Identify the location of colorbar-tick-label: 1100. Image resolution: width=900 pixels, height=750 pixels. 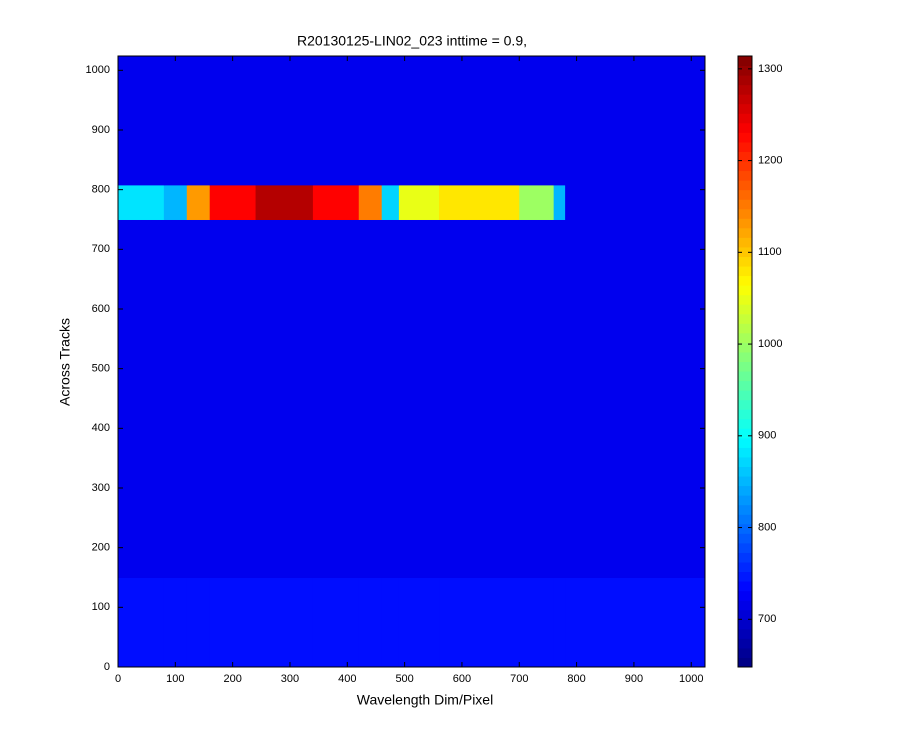
(770, 252).